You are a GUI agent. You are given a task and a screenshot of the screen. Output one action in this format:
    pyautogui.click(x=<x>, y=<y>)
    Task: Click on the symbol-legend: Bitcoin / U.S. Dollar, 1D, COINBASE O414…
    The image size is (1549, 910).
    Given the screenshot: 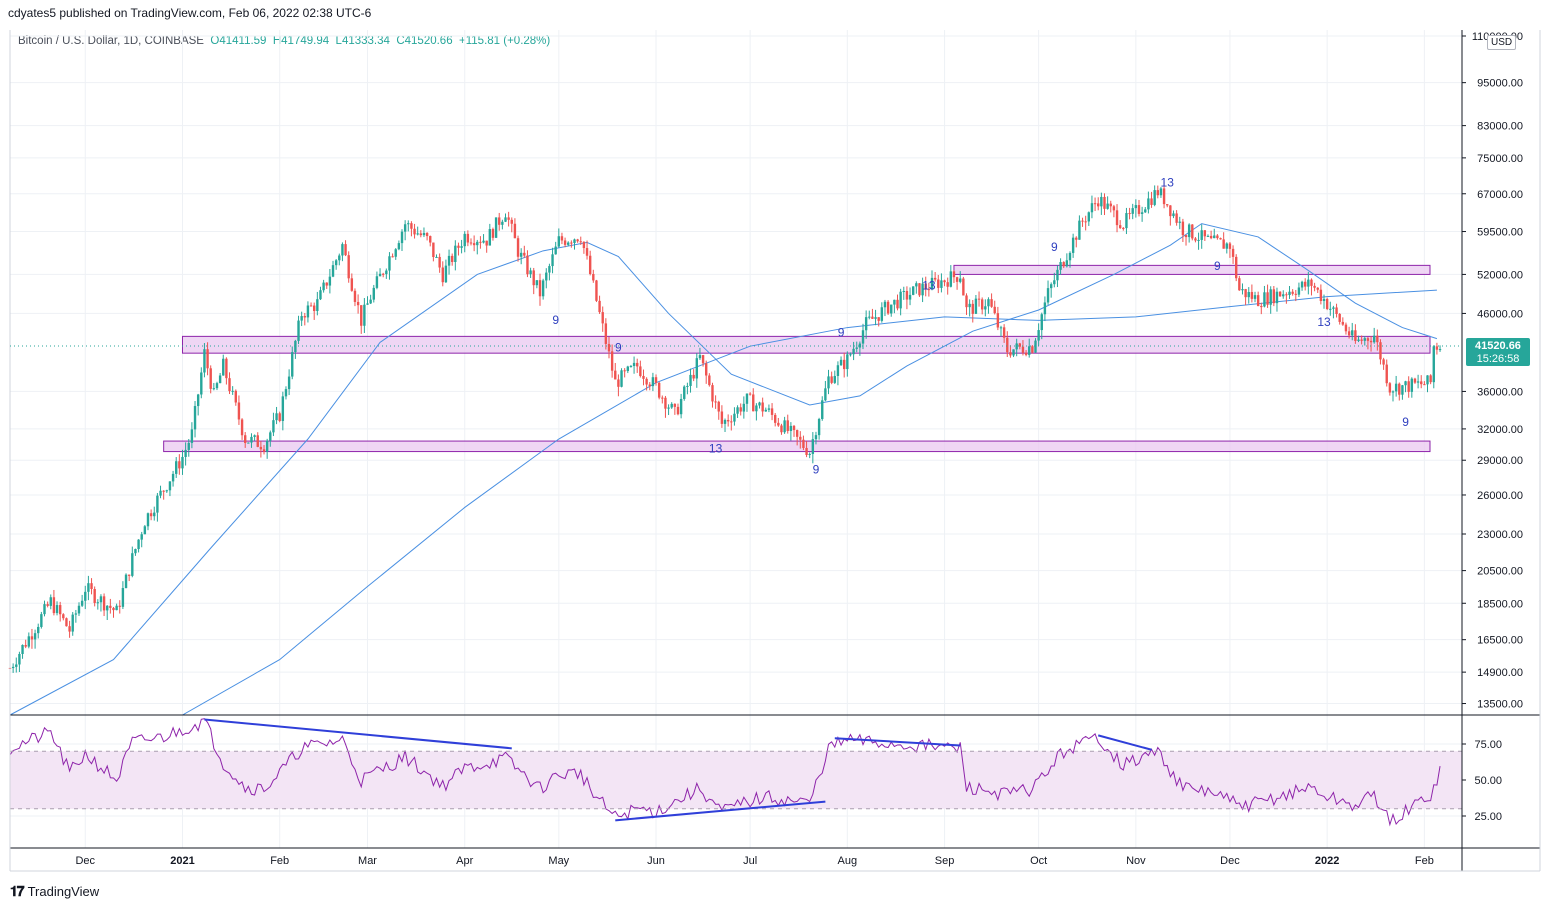 What is the action you would take?
    pyautogui.click(x=284, y=41)
    